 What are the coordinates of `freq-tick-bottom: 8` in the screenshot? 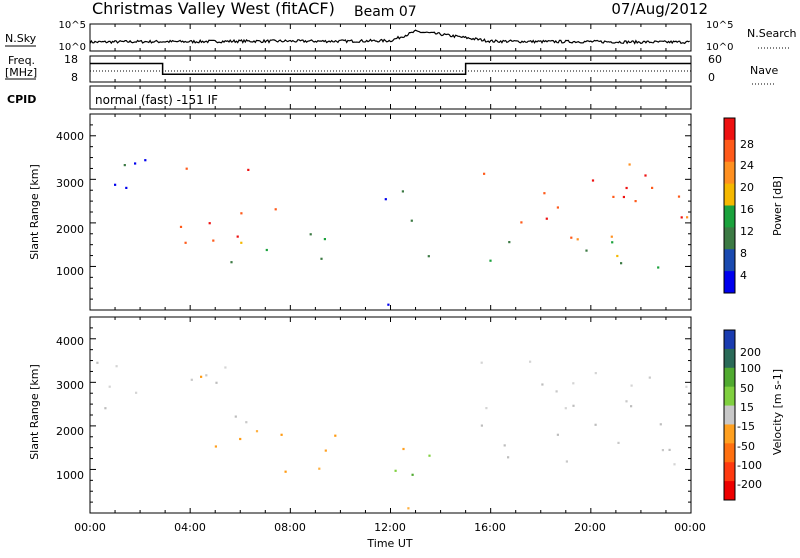 It's located at (74, 77).